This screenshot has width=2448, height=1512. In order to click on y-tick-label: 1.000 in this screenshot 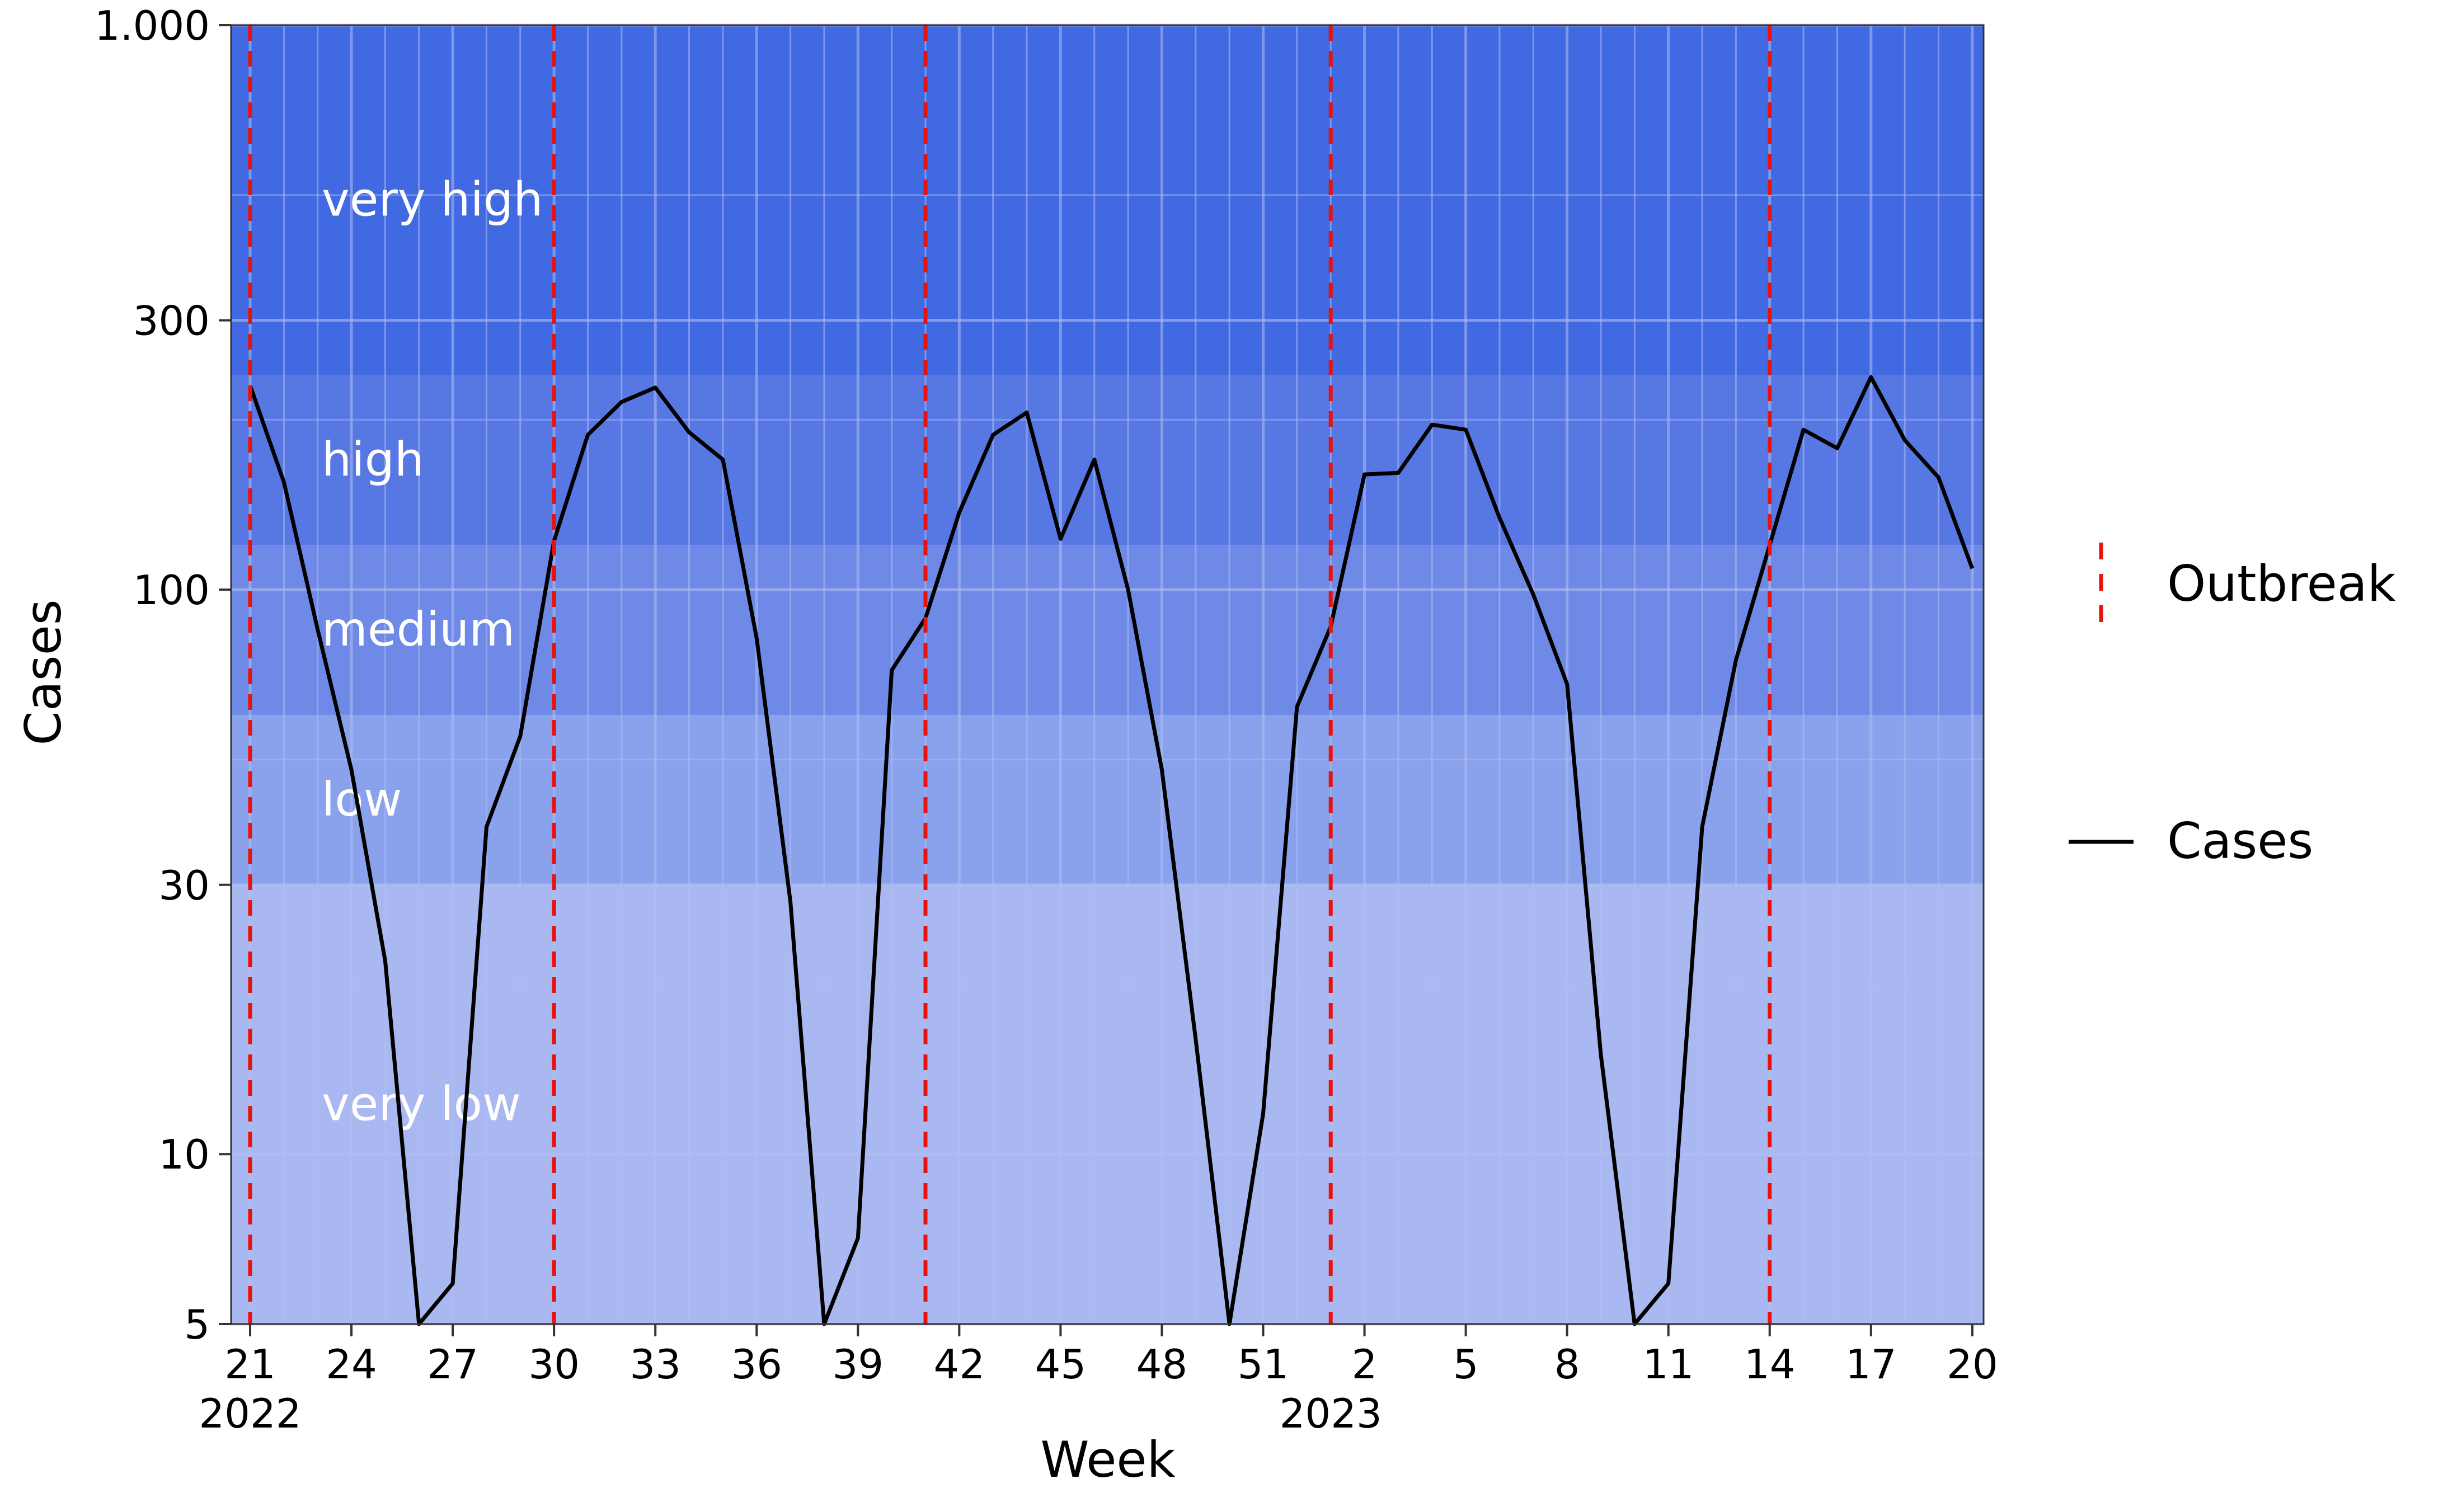, I will do `click(152, 26)`.